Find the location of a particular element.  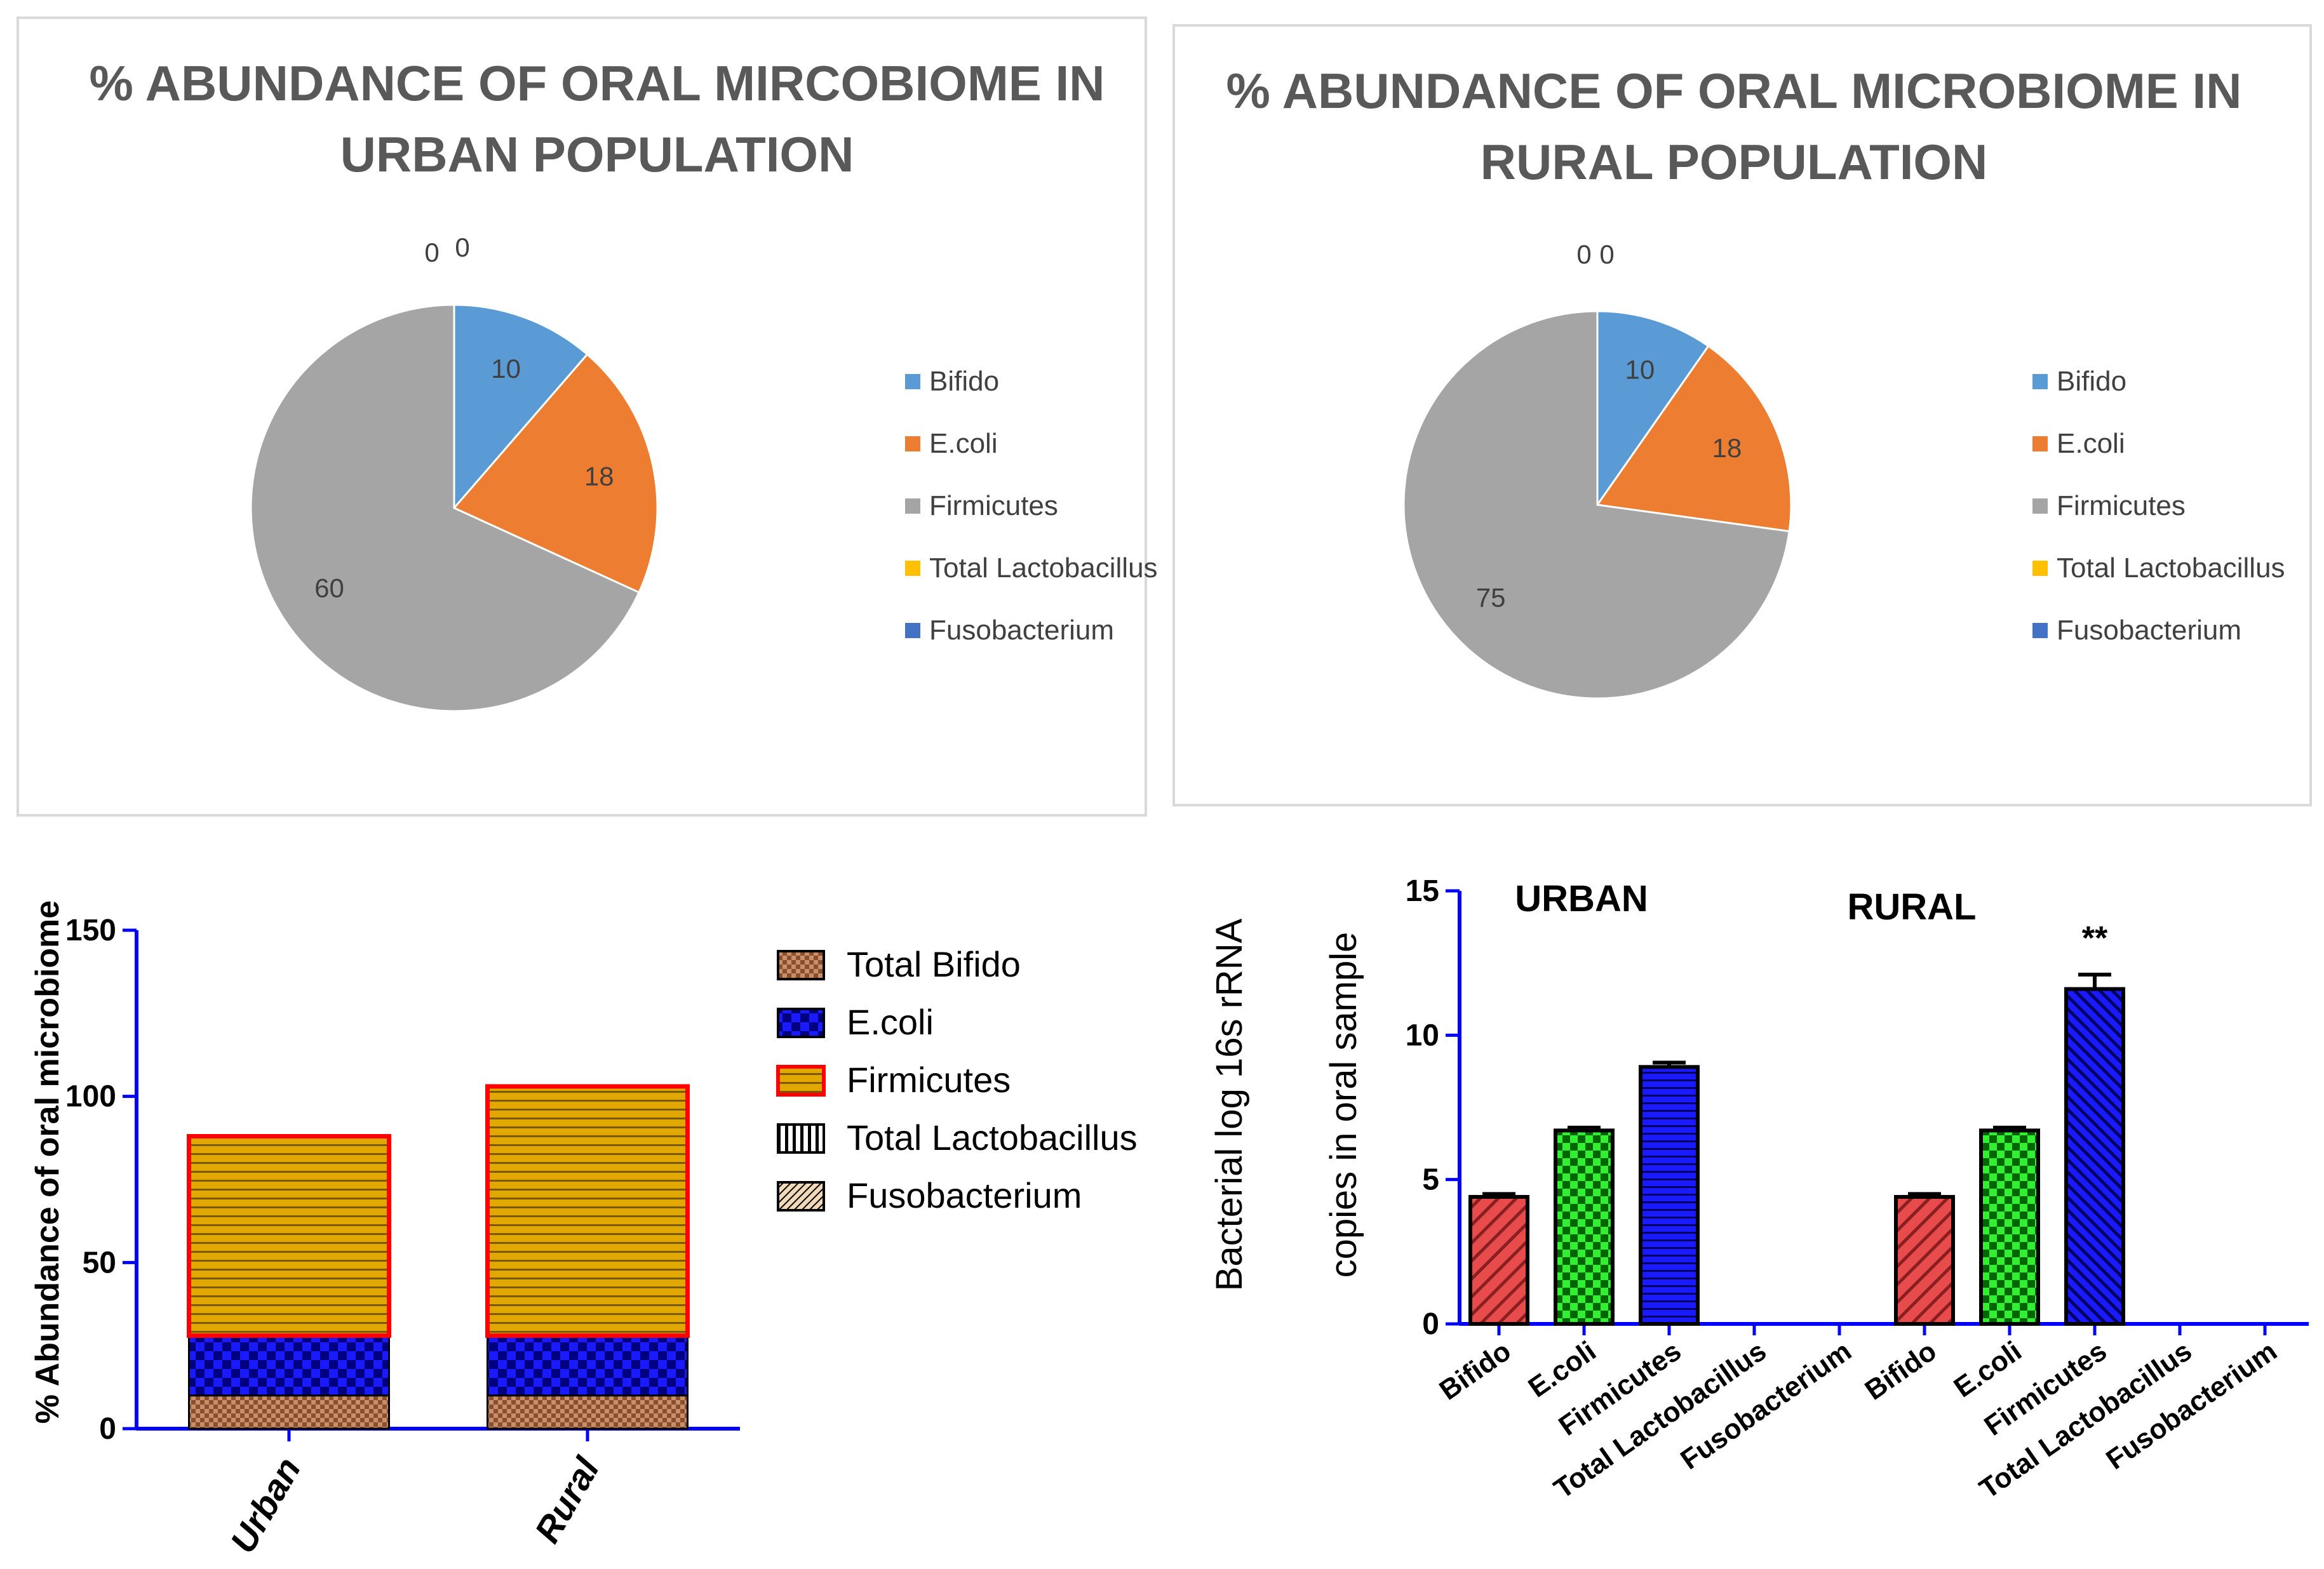

qpcr-bar-firmicutes-urban is located at coordinates (1669, 1195).